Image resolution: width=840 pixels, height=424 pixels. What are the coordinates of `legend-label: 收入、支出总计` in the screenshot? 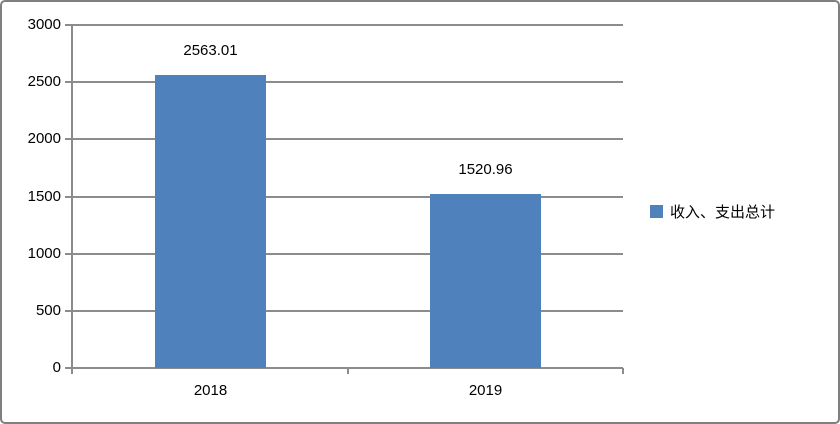 It's located at (723, 212).